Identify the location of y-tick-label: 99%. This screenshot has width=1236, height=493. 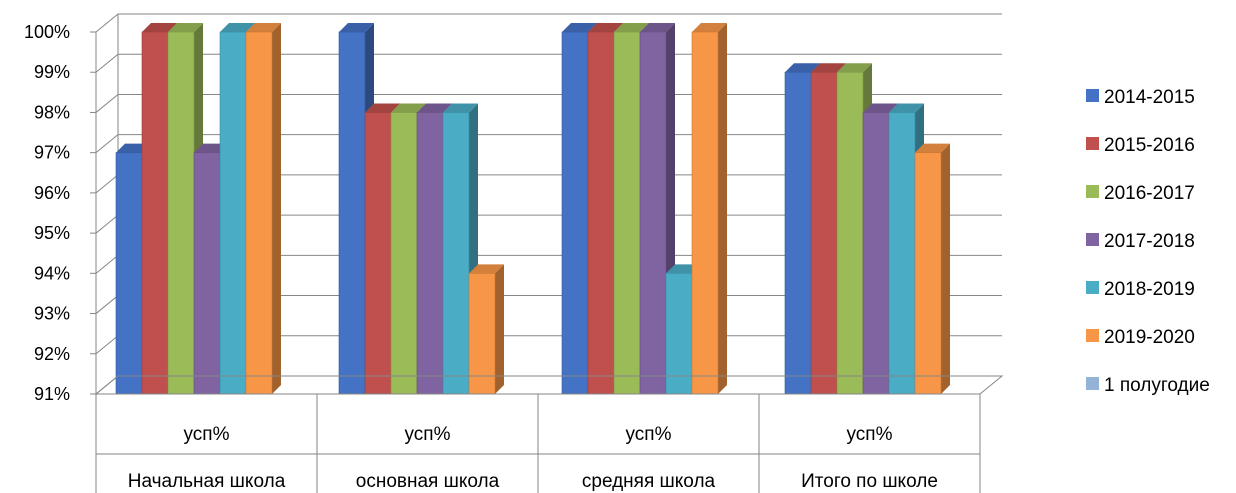
(52, 72).